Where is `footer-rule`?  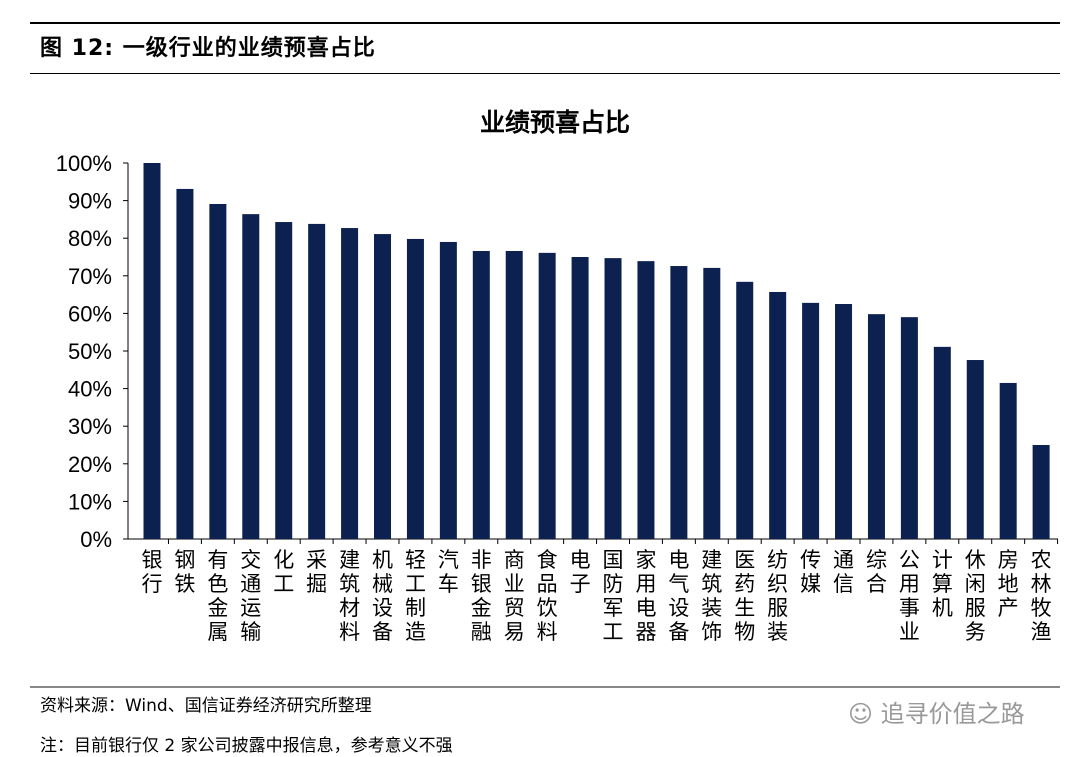 footer-rule is located at coordinates (545, 687).